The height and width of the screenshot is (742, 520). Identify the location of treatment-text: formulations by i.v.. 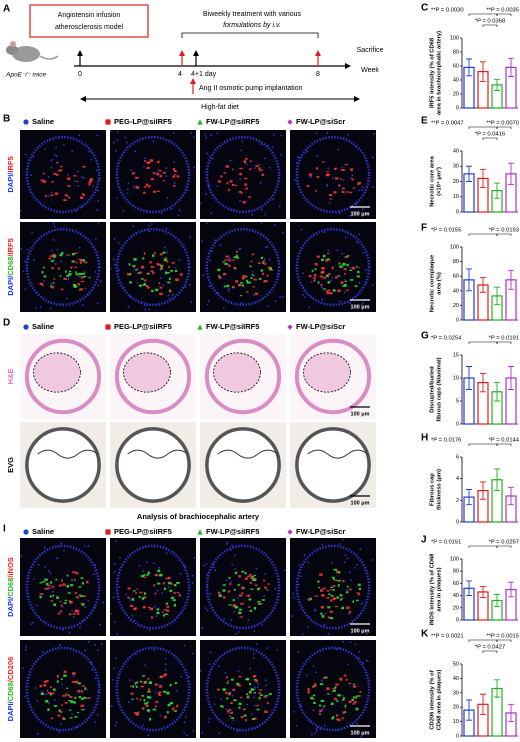
(252, 25).